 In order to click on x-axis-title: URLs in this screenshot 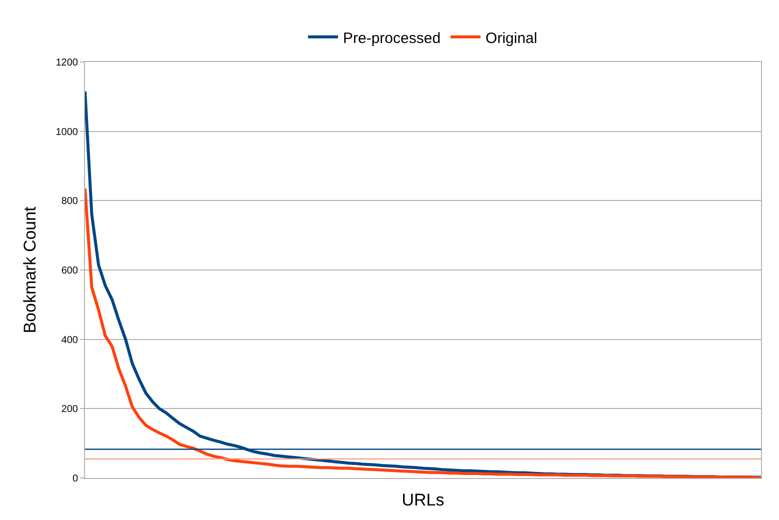, I will do `click(423, 500)`.